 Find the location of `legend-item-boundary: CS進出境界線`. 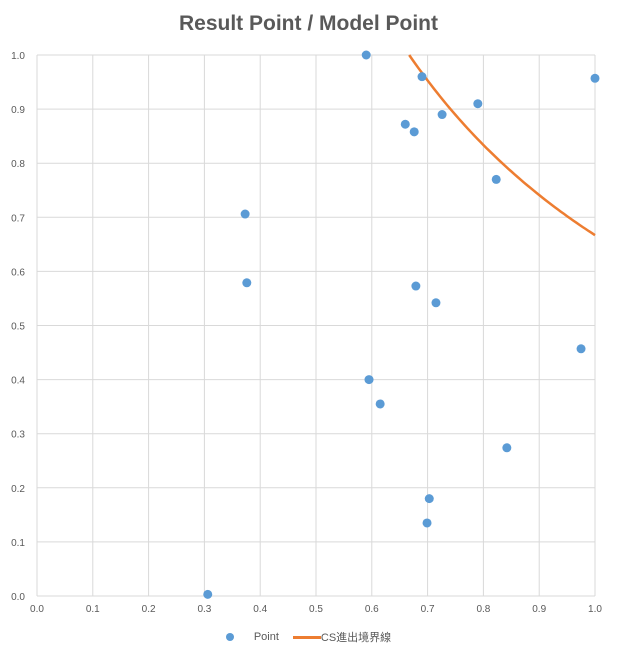

legend-item-boundary: CS進出境界線 is located at coordinates (342, 637).